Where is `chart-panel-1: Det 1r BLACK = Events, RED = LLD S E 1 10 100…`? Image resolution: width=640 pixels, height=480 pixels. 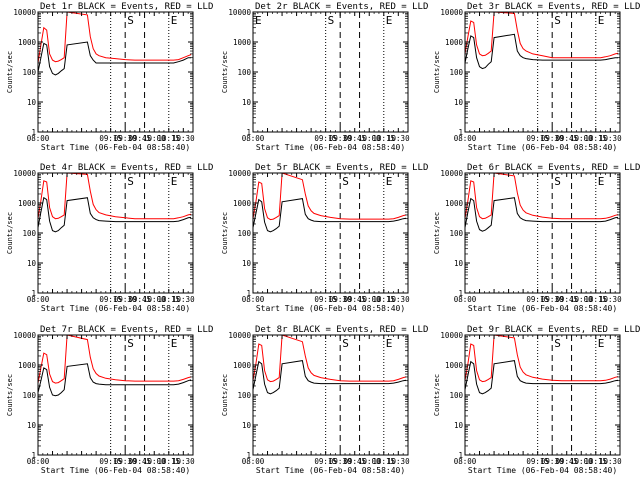
chart-panel-1: Det 1r BLACK = Events, RED = LLD S E 1 10 100… is located at coordinates (109, 77).